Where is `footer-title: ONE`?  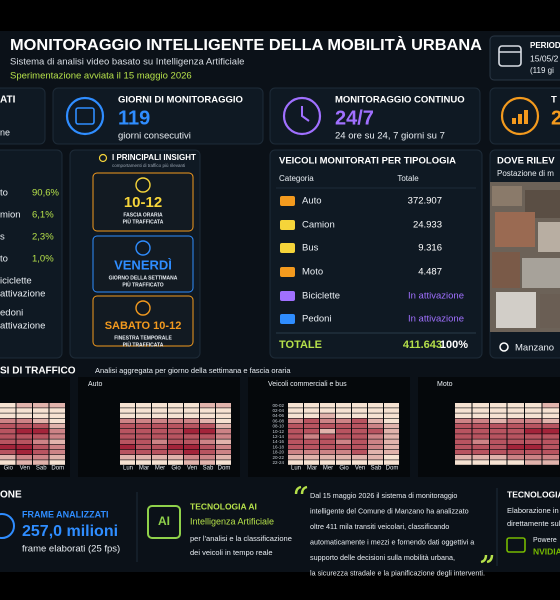
footer-title: ONE is located at coordinates (11, 495).